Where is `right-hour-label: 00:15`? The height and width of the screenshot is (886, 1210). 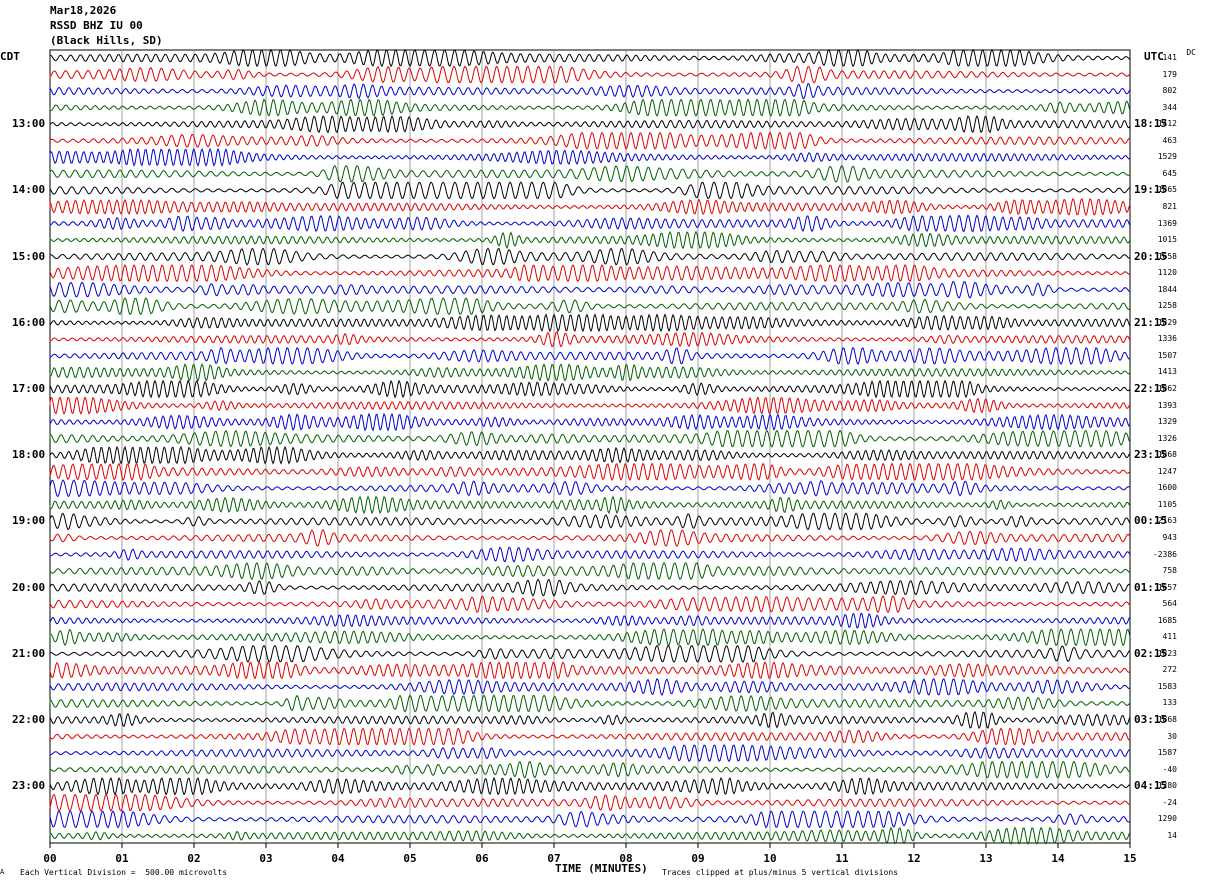
right-hour-label: 00:15 is located at coordinates (1151, 521).